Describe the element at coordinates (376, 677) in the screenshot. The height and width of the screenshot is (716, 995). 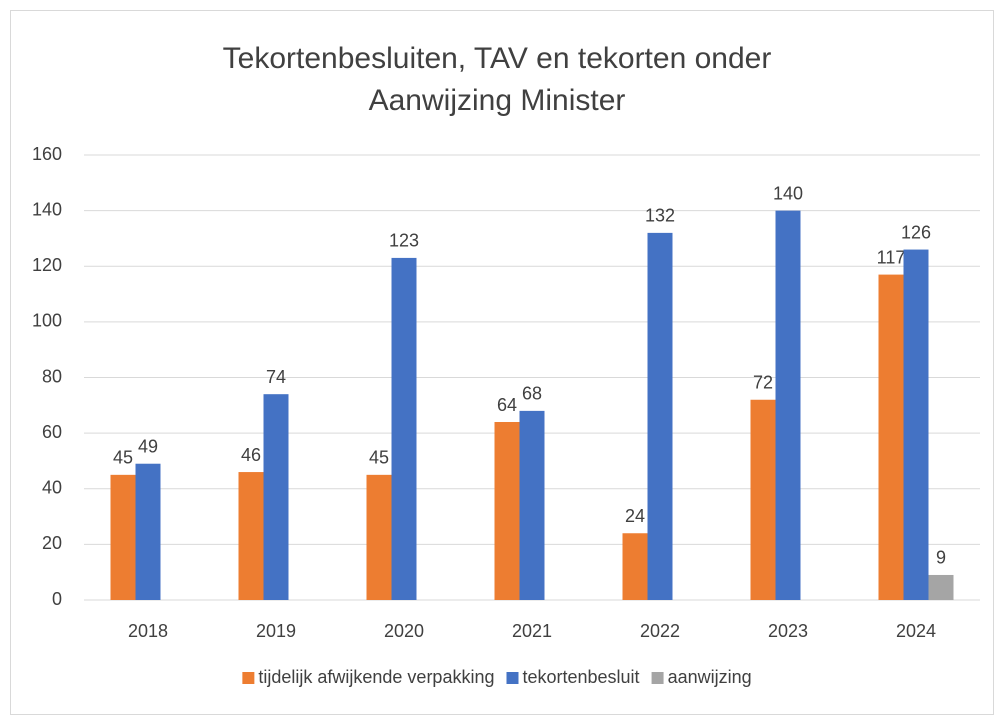
I see `legend-label: tijdelijk afwijkende verpakking` at that location.